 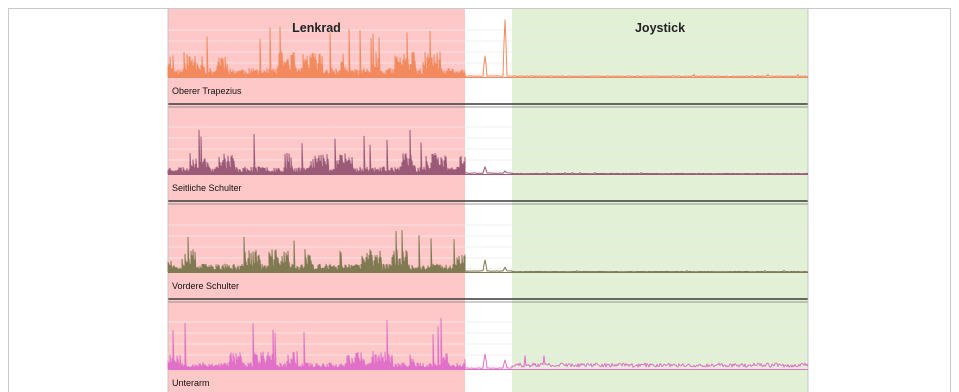 What do you see at coordinates (316, 28) in the screenshot?
I see `phase-title-1: Lenkrad` at bounding box center [316, 28].